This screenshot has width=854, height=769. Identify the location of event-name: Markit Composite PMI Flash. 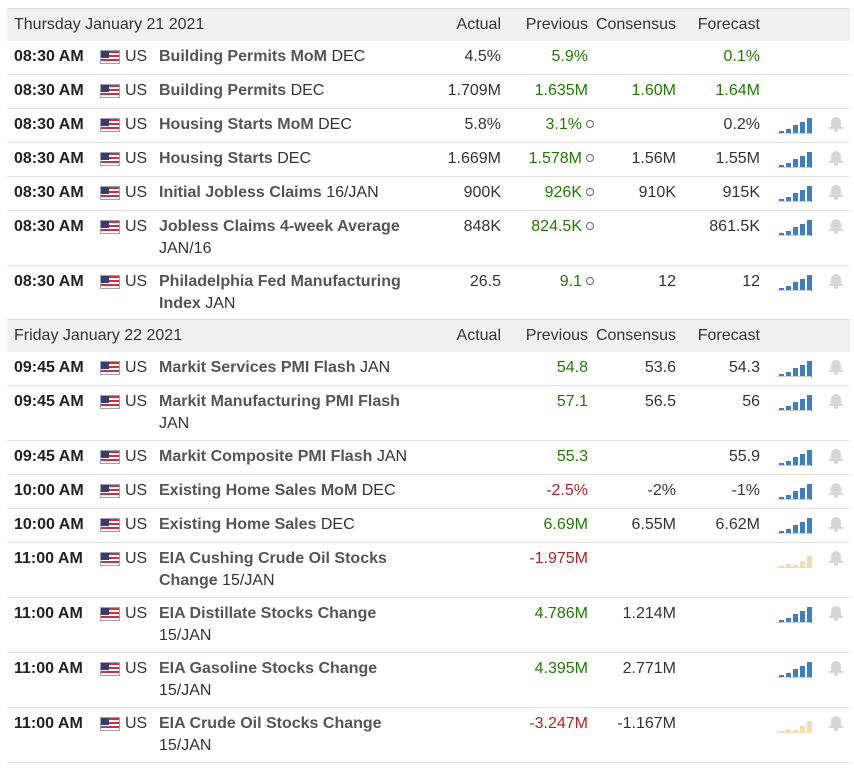
(266, 456).